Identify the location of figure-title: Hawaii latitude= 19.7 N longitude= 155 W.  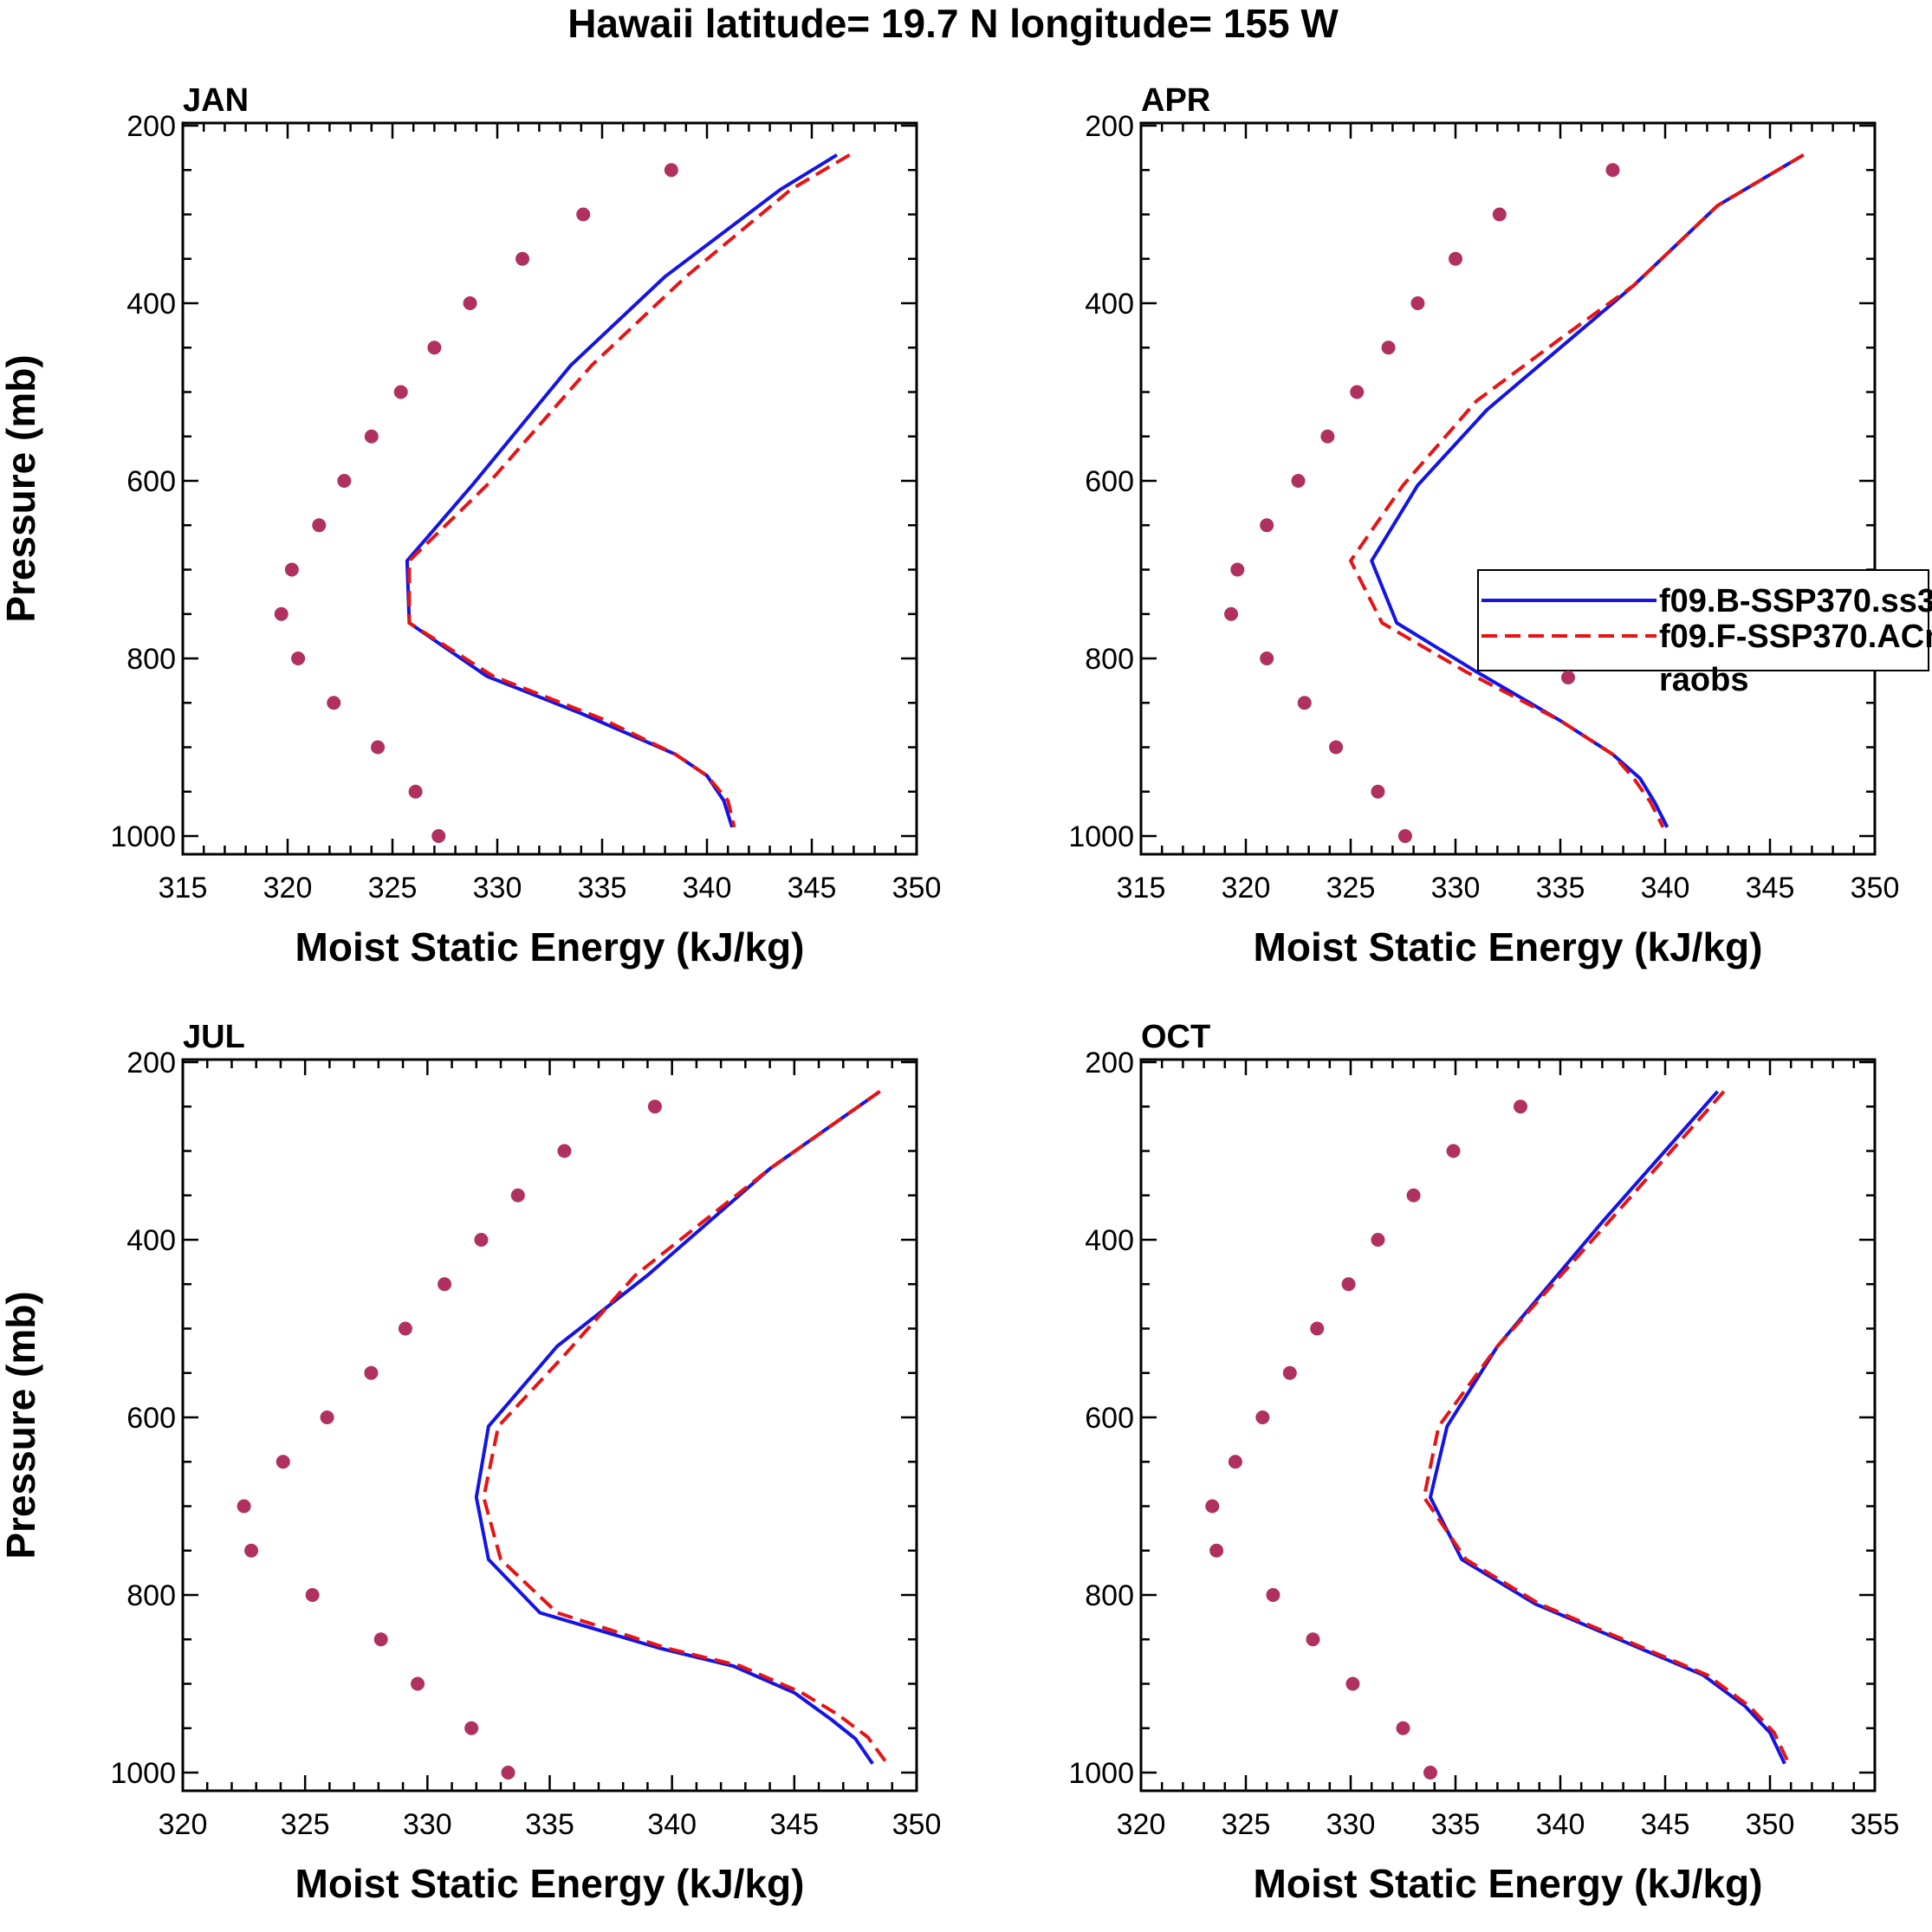
(953, 23).